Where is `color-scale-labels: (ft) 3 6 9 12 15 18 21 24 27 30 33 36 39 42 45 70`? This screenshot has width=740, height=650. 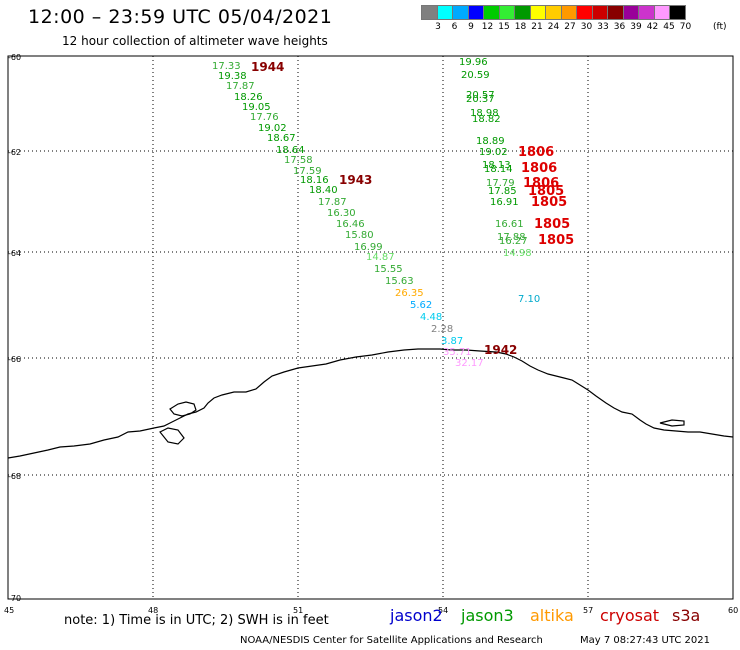
color-scale-labels: (ft) 3 6 9 12 15 18 21 24 27 30 33 36 39 42 45 70 is located at coordinates (574, 27).